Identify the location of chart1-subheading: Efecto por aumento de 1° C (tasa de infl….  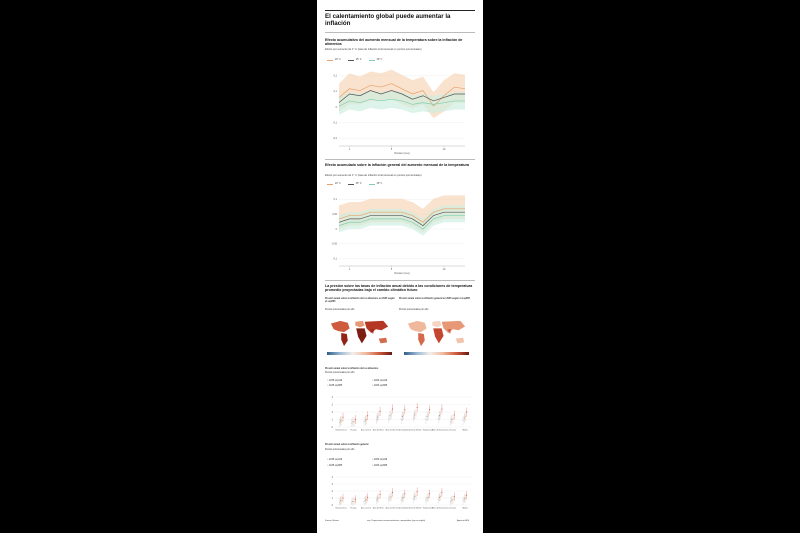
(373, 49).